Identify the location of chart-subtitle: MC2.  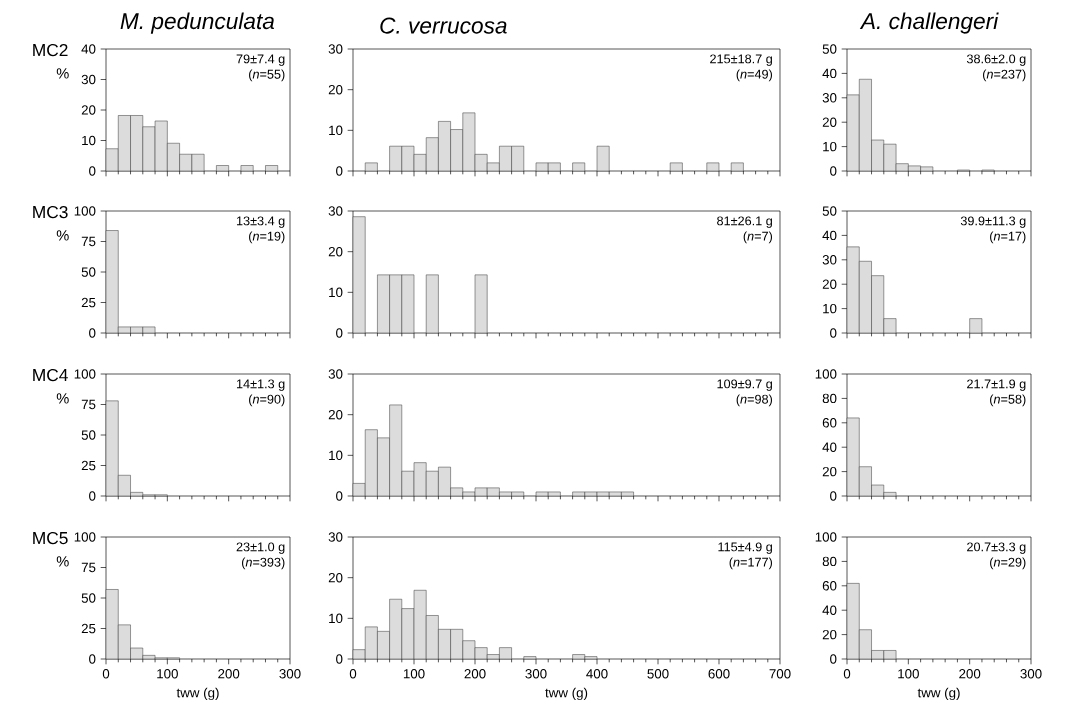
(50, 50).